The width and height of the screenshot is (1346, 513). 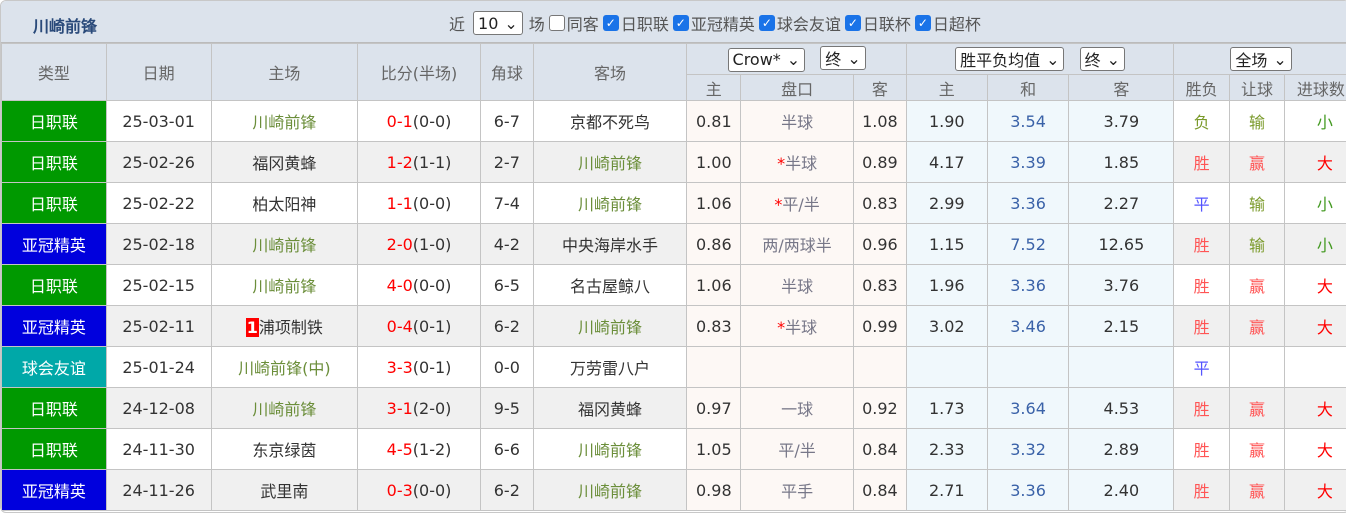 What do you see at coordinates (1010, 59) in the screenshot?
I see `euro-odds-select: 胜平负均值 ⌄` at bounding box center [1010, 59].